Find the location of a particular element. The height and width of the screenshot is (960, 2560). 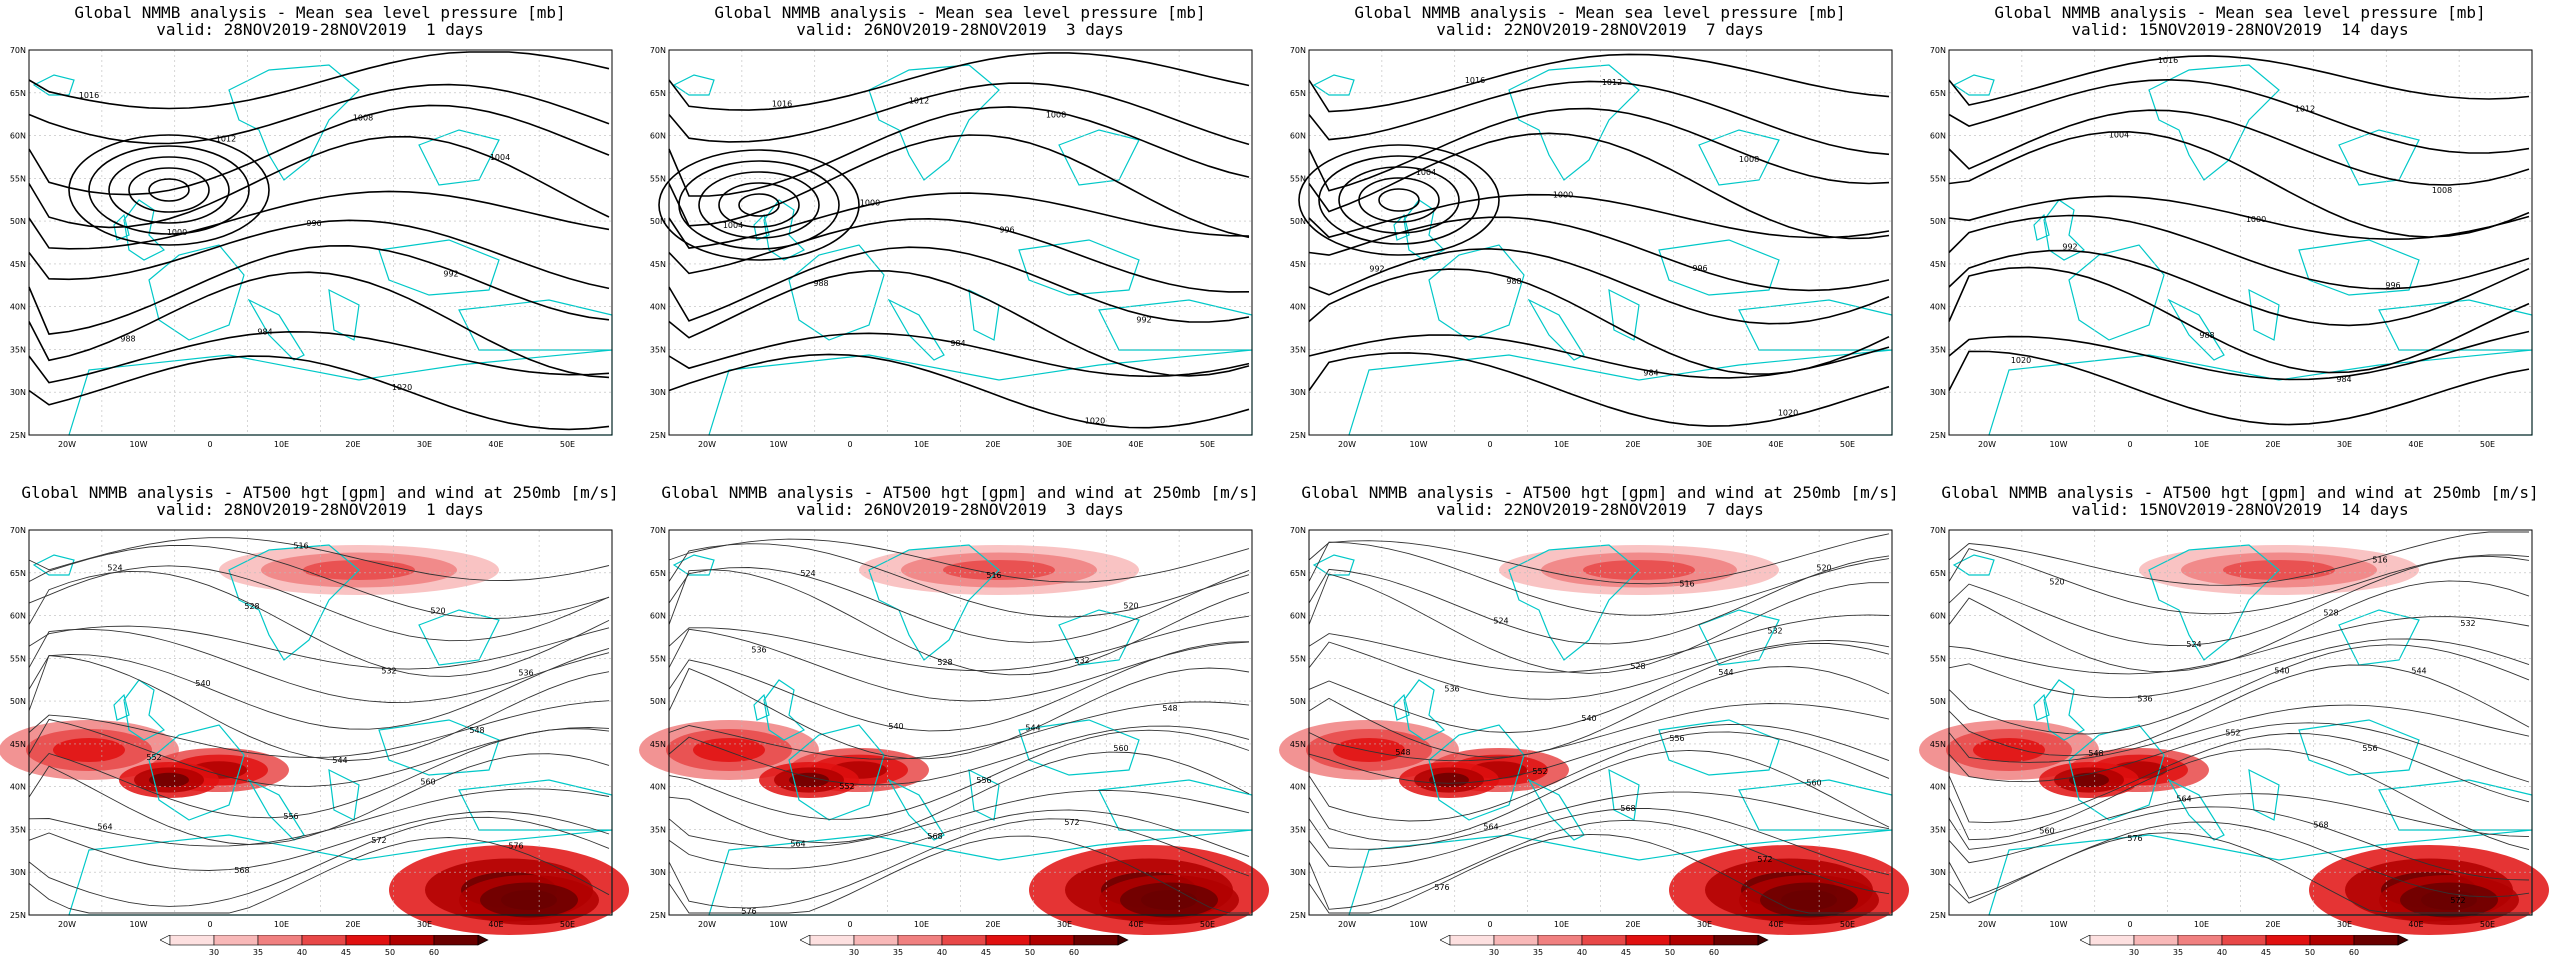

contour-label: 572 is located at coordinates (1071, 822).